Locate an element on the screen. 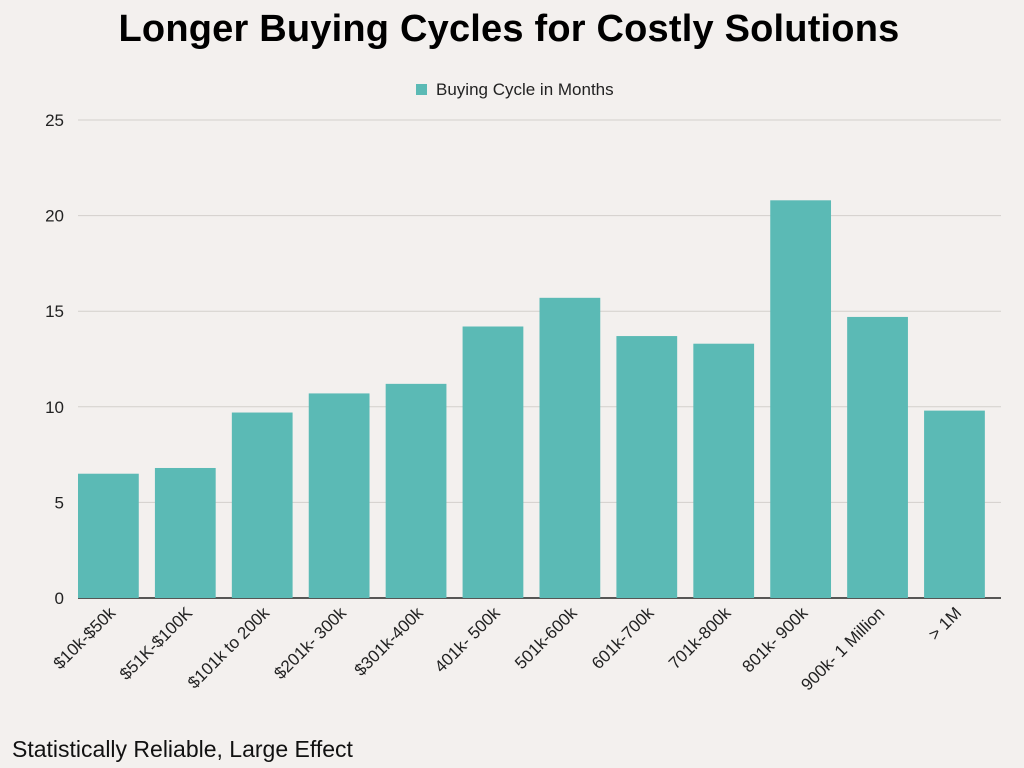 This screenshot has height=768, width=1024. x-tick-label: $51K-$100K is located at coordinates (156, 643).